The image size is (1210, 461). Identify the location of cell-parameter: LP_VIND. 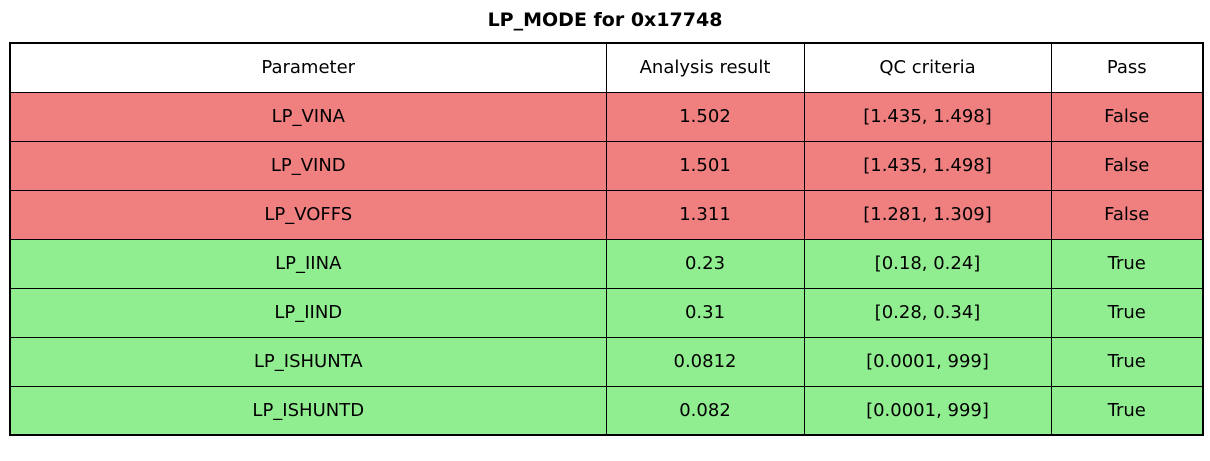
(308, 165).